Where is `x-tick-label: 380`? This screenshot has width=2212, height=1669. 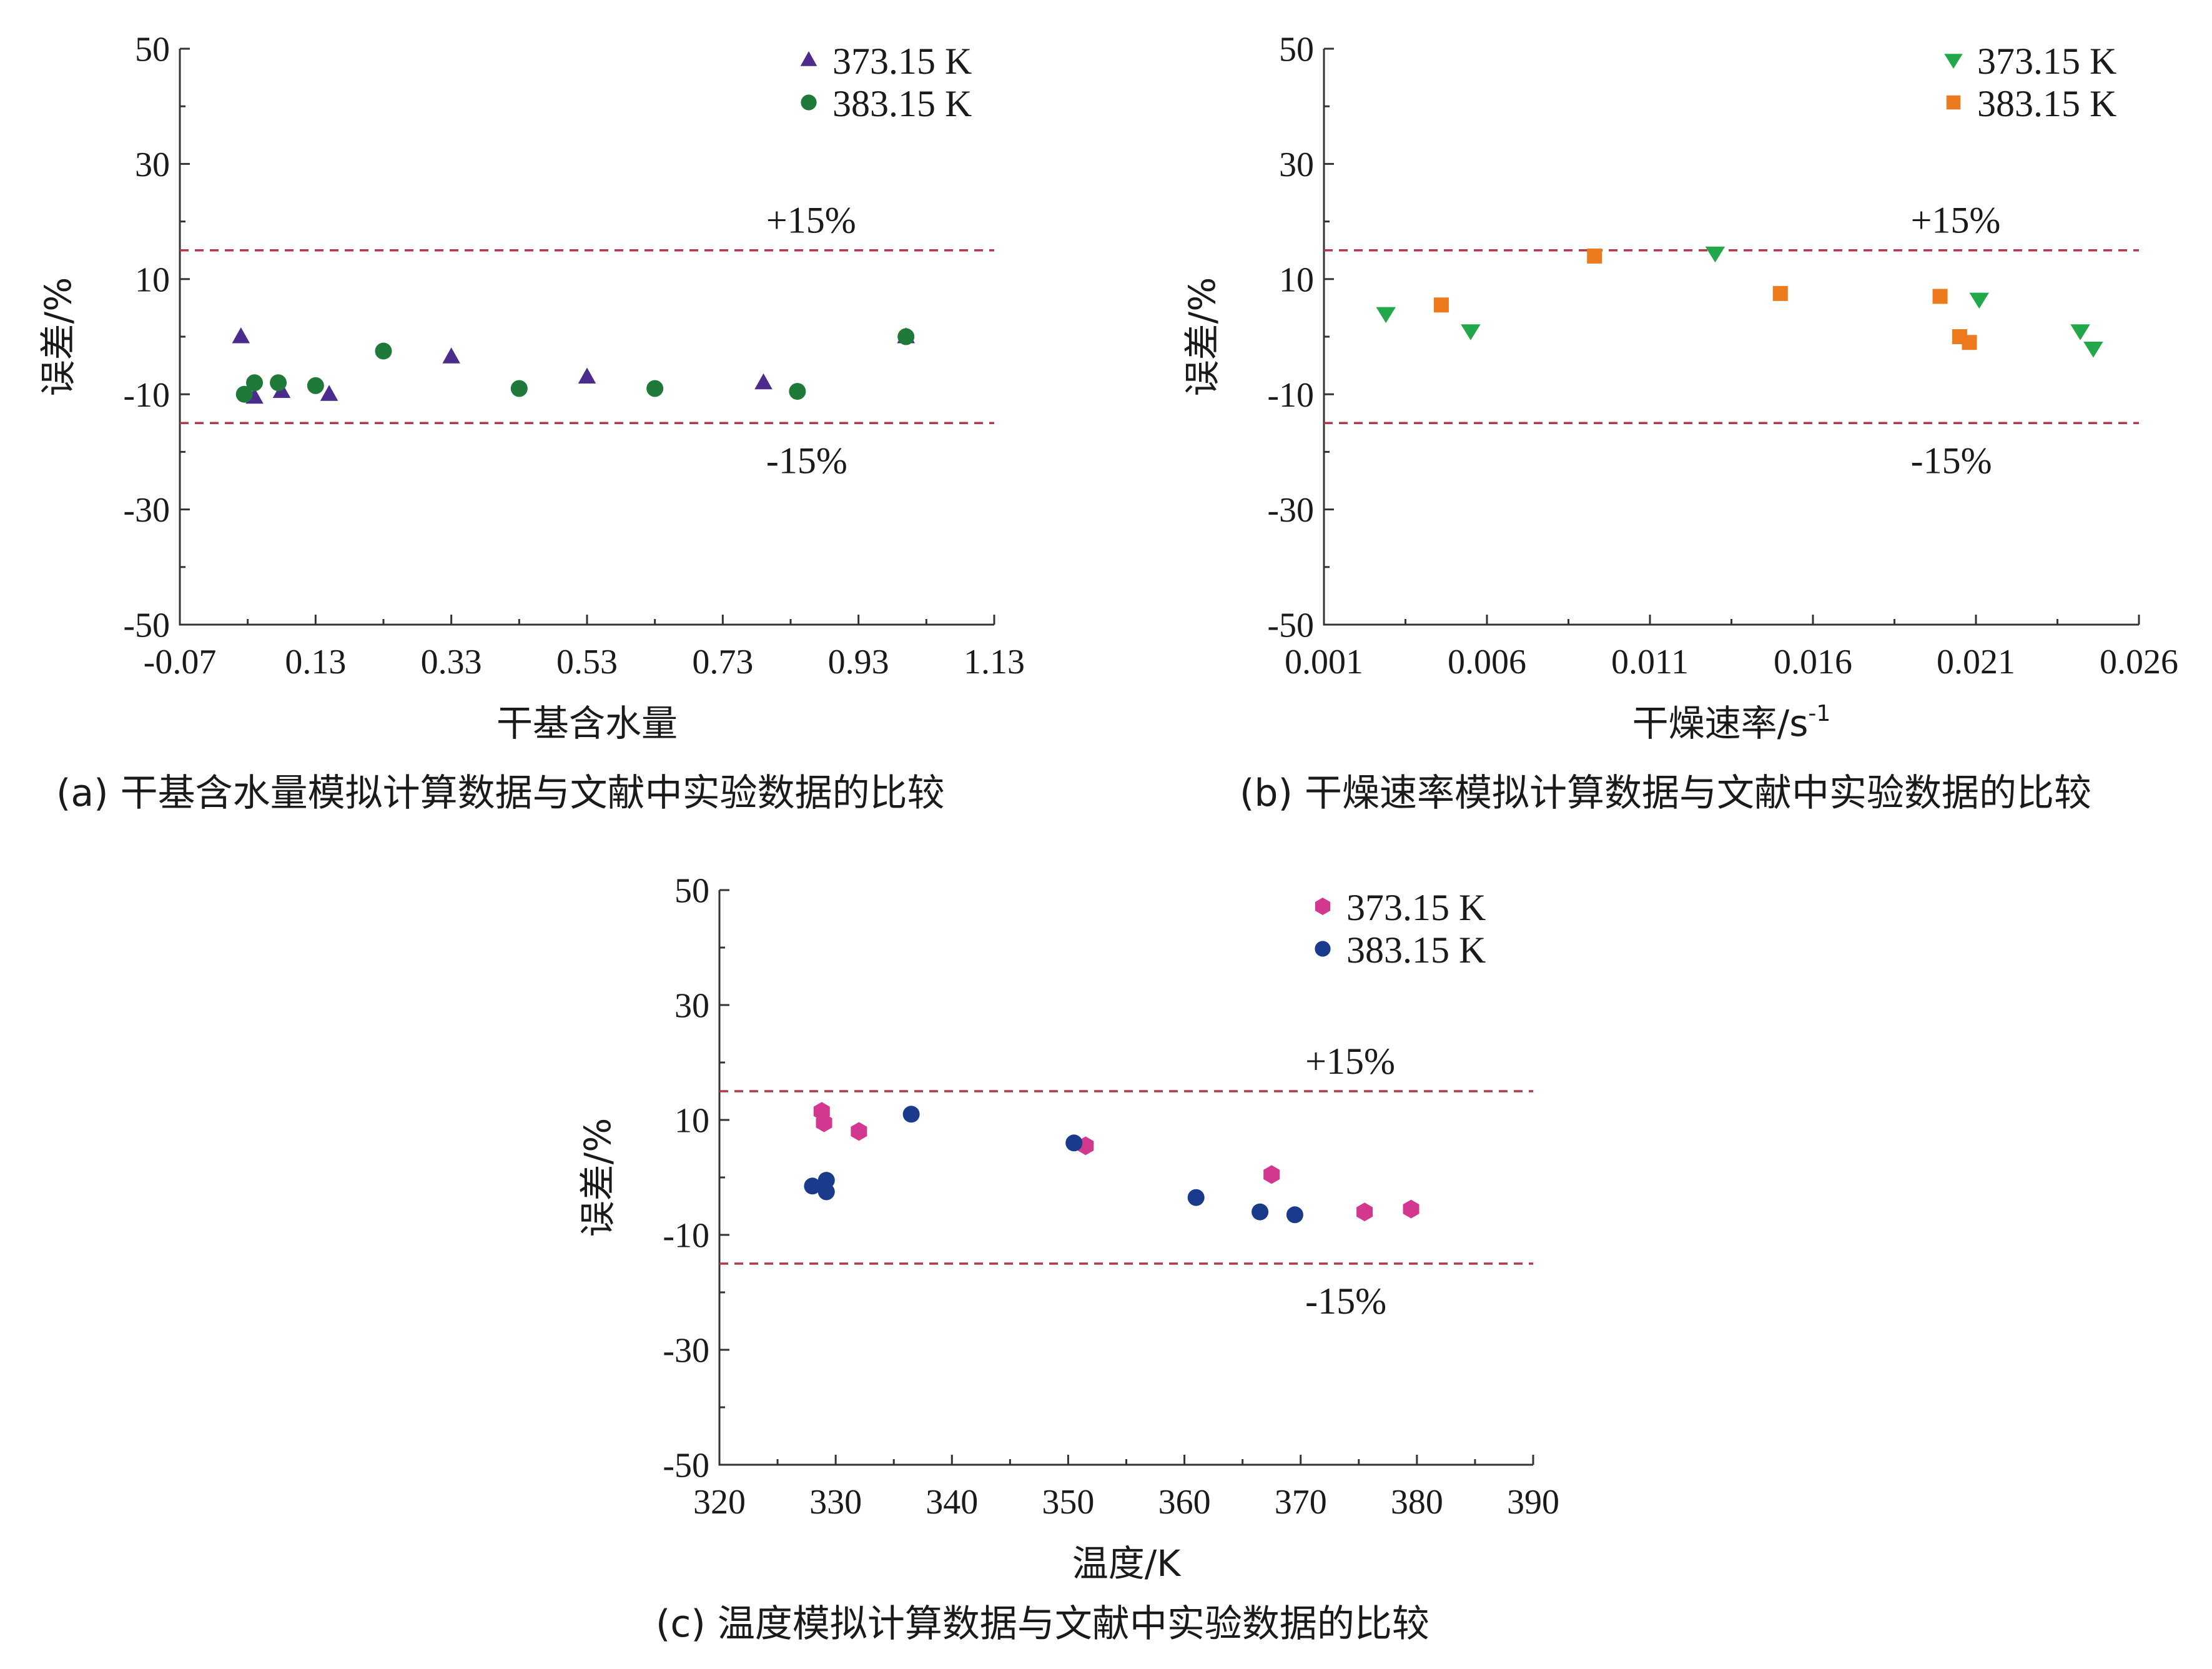
x-tick-label: 380 is located at coordinates (1417, 1502).